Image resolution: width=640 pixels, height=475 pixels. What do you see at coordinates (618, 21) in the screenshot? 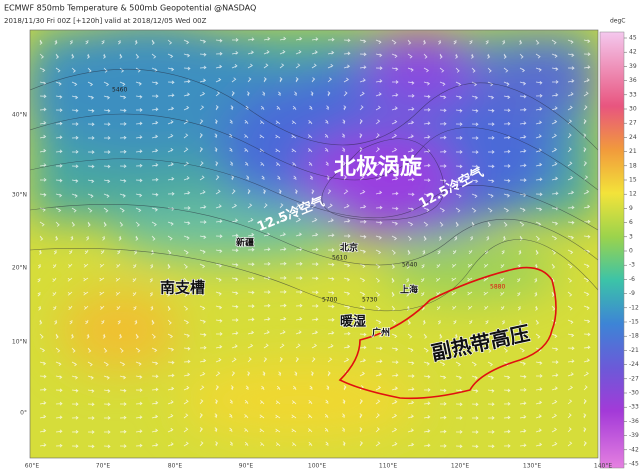
I see `colorbar-unit: degC` at bounding box center [618, 21].